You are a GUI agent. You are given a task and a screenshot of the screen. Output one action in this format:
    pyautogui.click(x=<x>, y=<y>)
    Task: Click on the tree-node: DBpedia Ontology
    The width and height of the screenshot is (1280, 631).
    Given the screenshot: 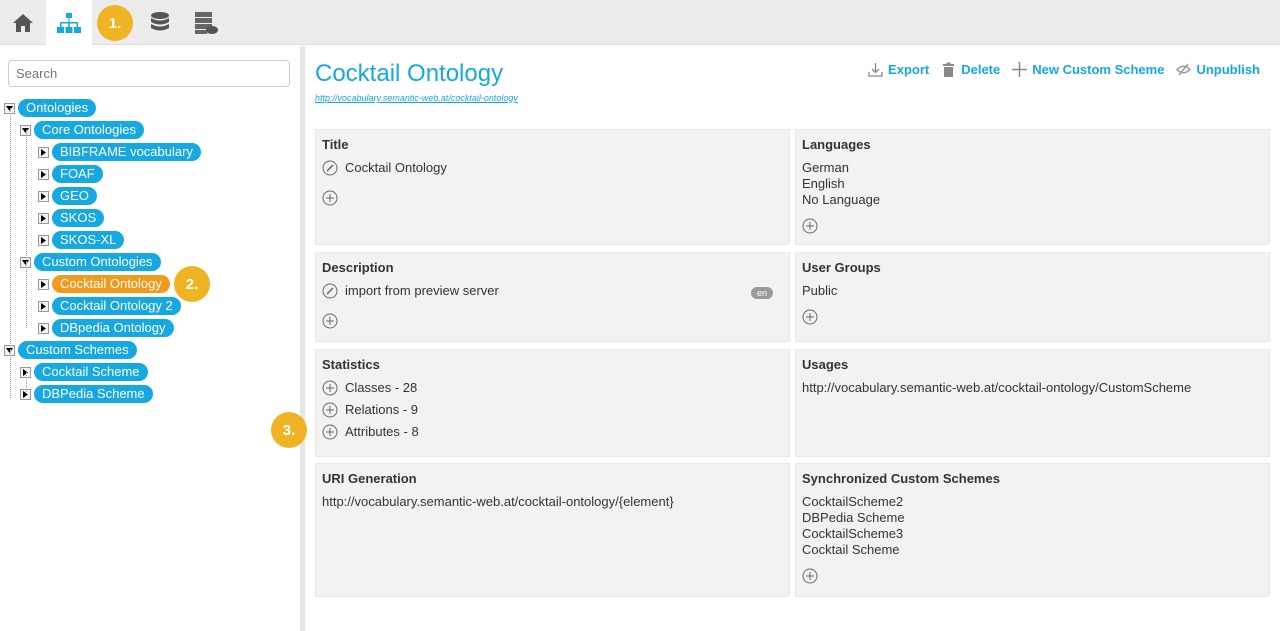 What is the action you would take?
    pyautogui.click(x=106, y=328)
    